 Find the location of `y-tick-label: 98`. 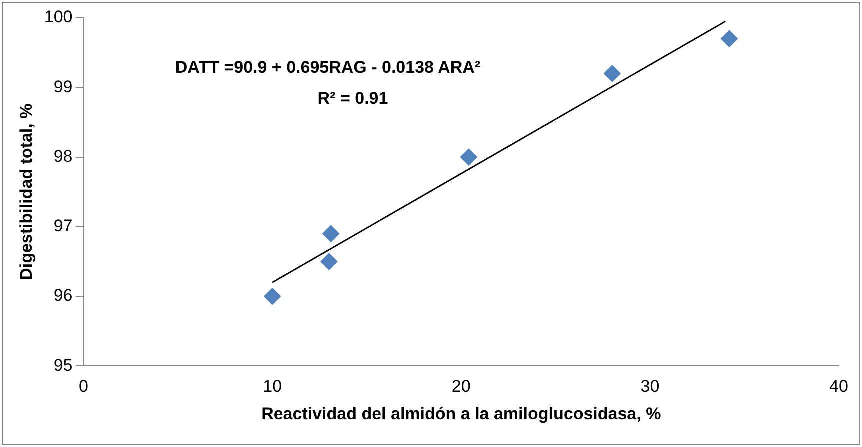

y-tick-label: 98 is located at coordinates (63, 156).